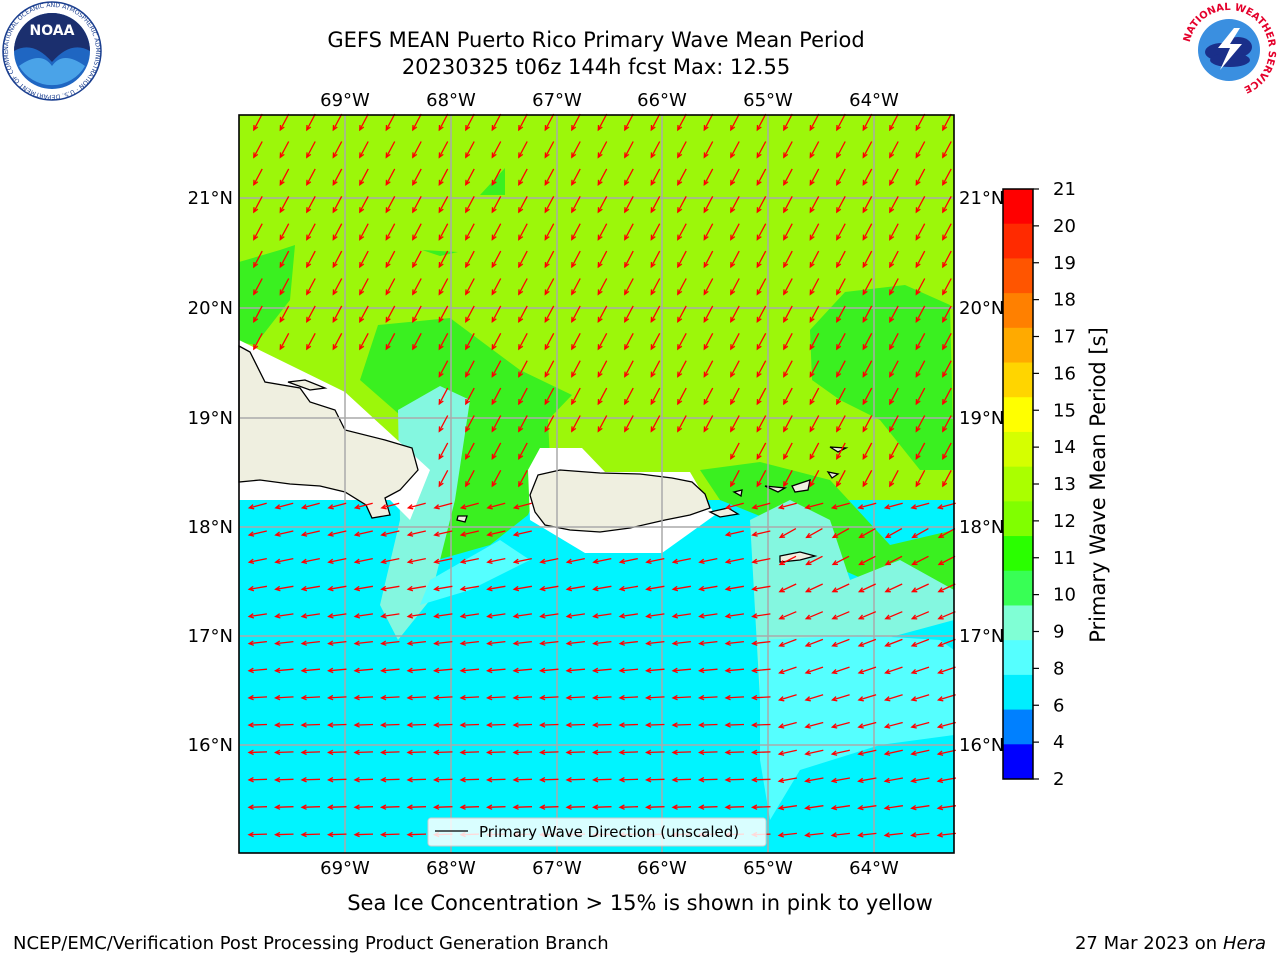 Image resolution: width=1280 pixels, height=960 pixels. I want to click on lon-label-top: 68°W, so click(451, 100).